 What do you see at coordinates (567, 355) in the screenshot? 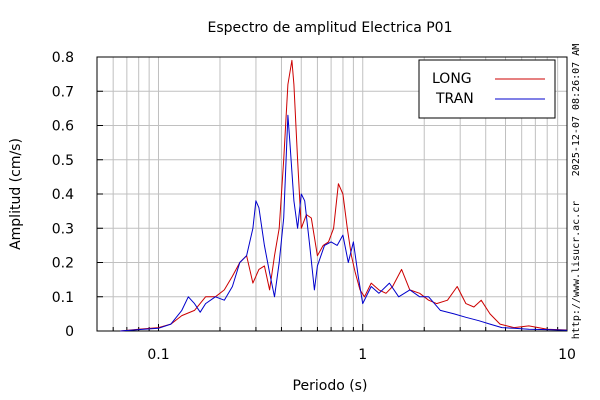
I see `x-tick-label: 10` at bounding box center [567, 355].